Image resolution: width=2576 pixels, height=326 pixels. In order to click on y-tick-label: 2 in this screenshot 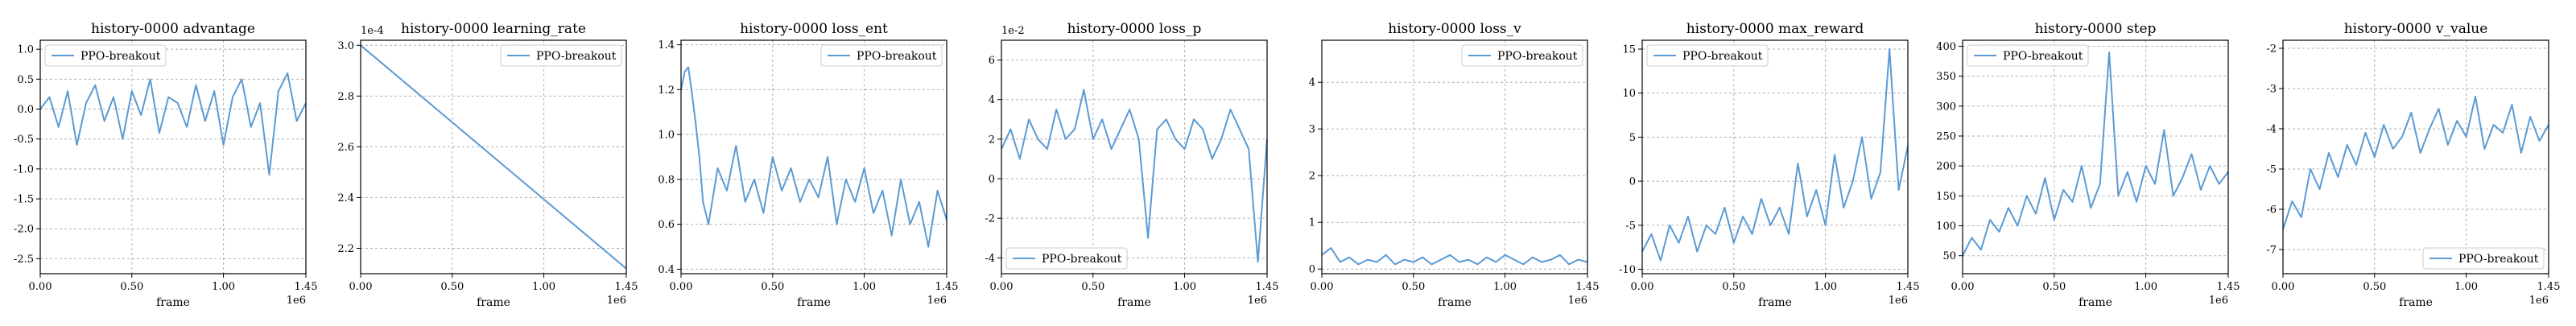, I will do `click(992, 140)`.